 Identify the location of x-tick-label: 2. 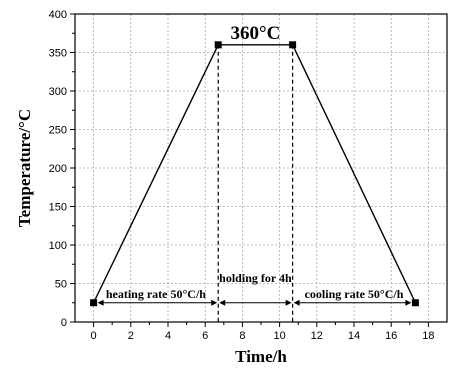
(131, 336).